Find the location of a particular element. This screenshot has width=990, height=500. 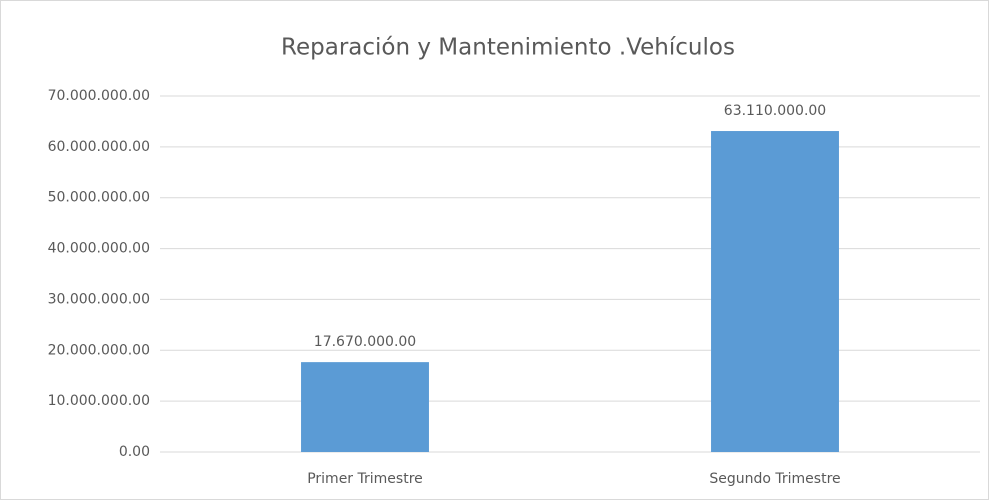

y-tick-label: 10.000.000.00 is located at coordinates (99, 401).